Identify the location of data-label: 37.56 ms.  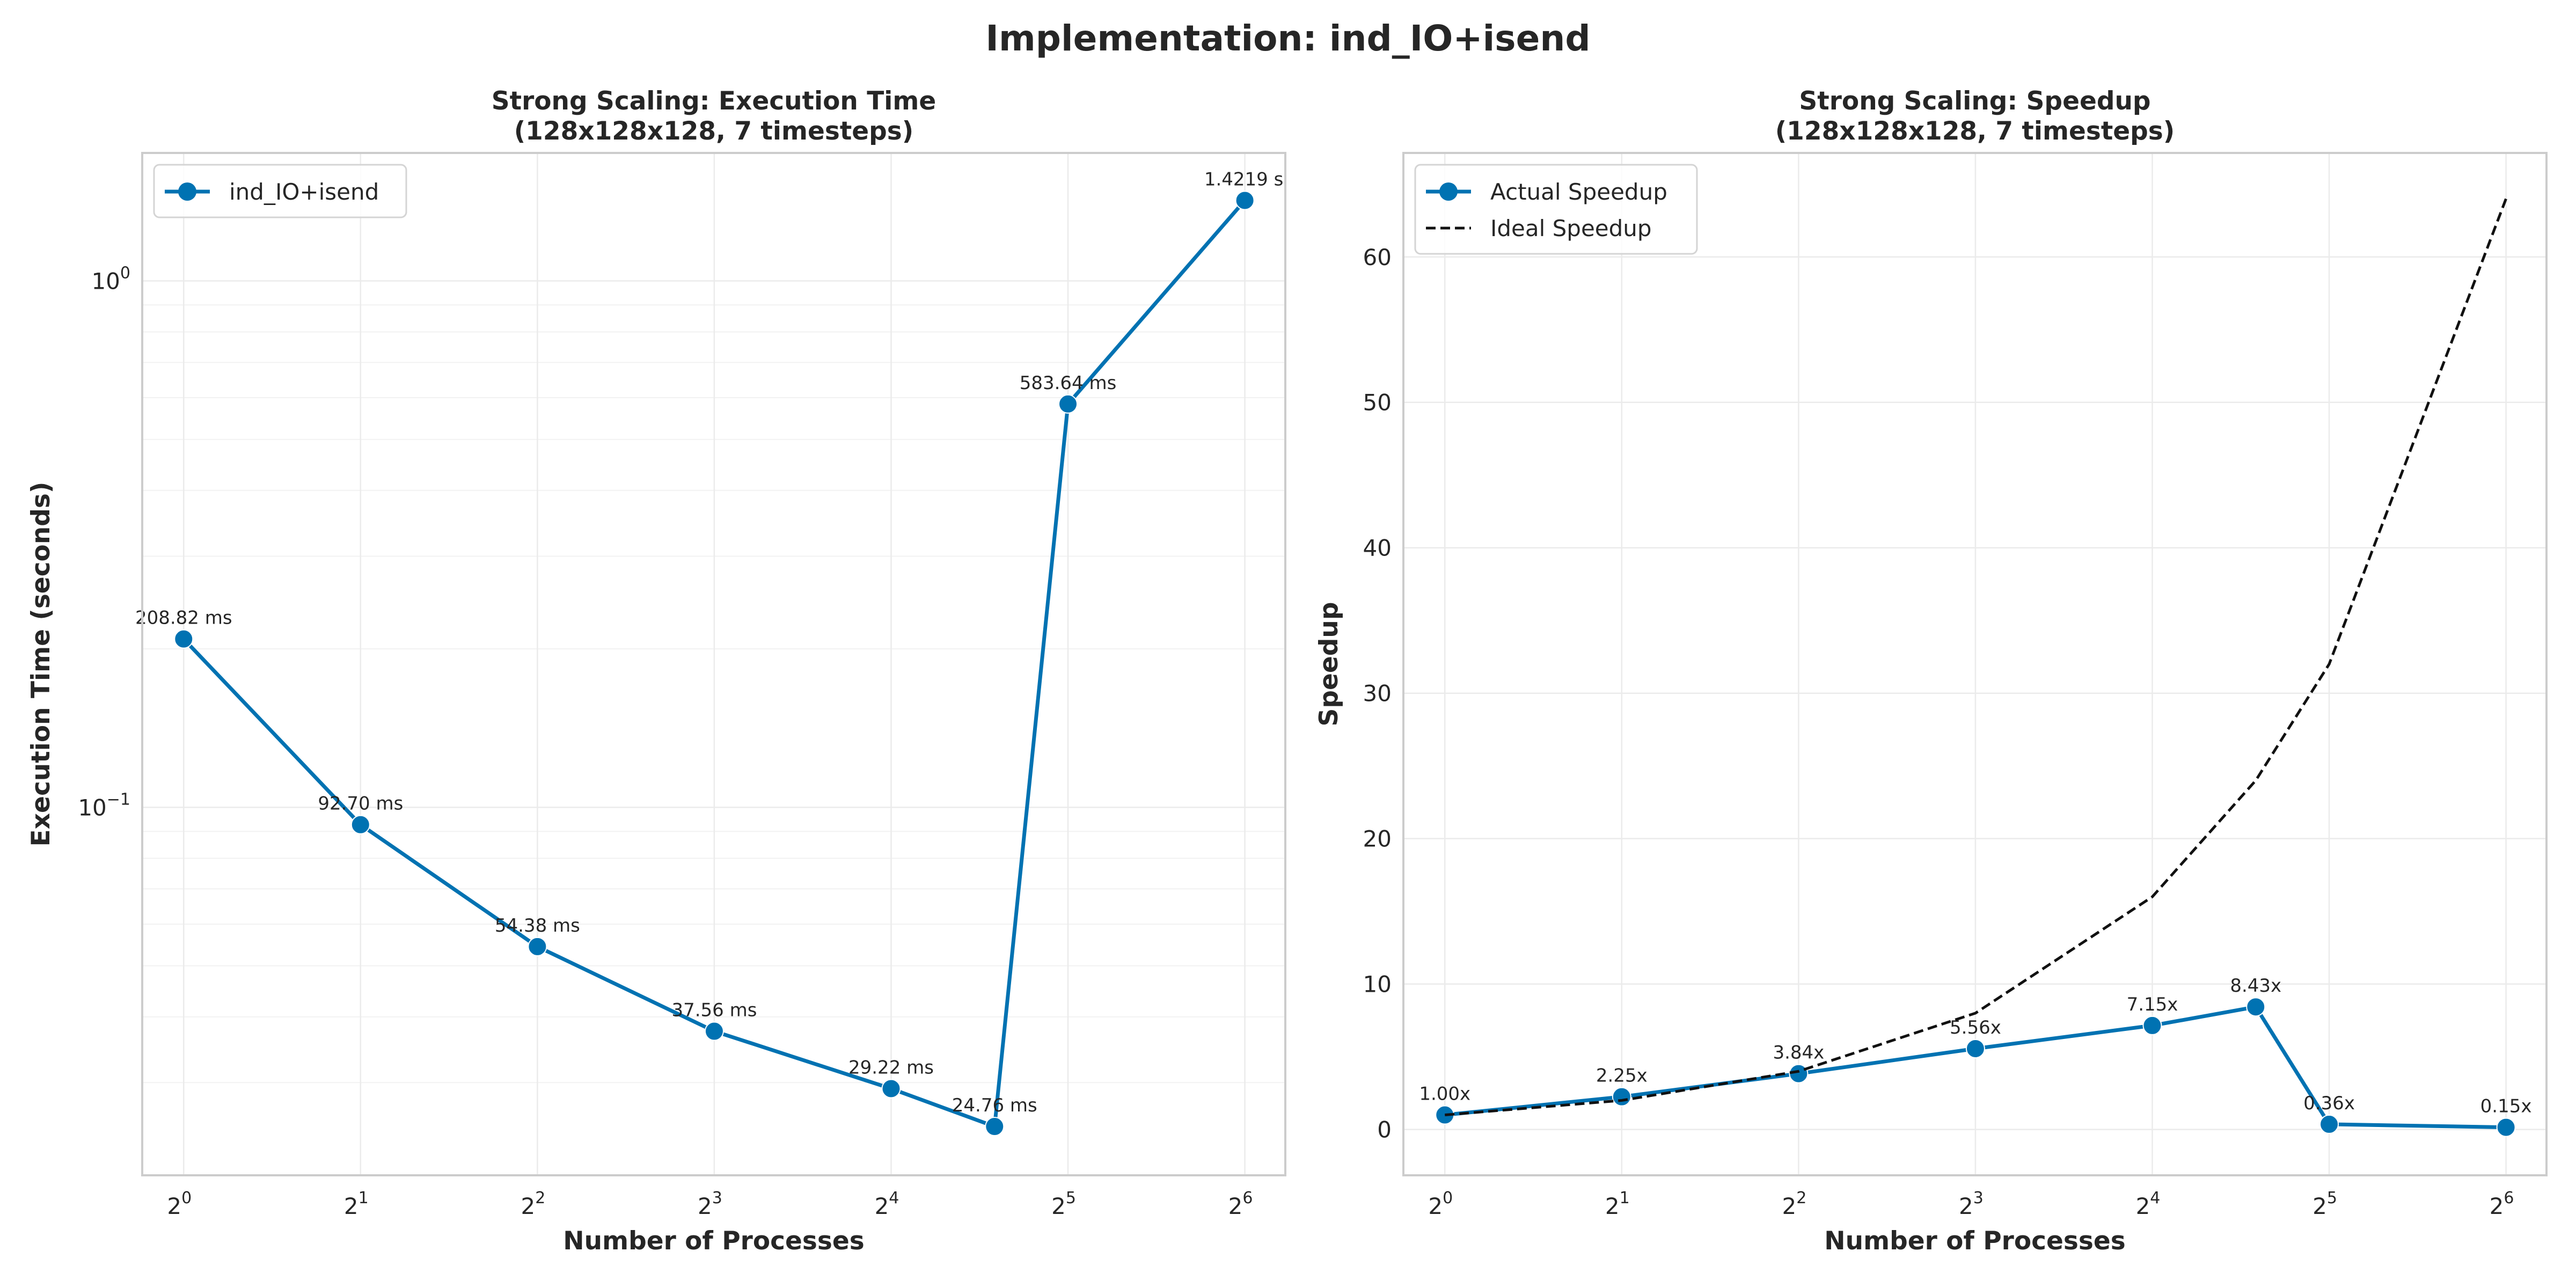
(714, 1010).